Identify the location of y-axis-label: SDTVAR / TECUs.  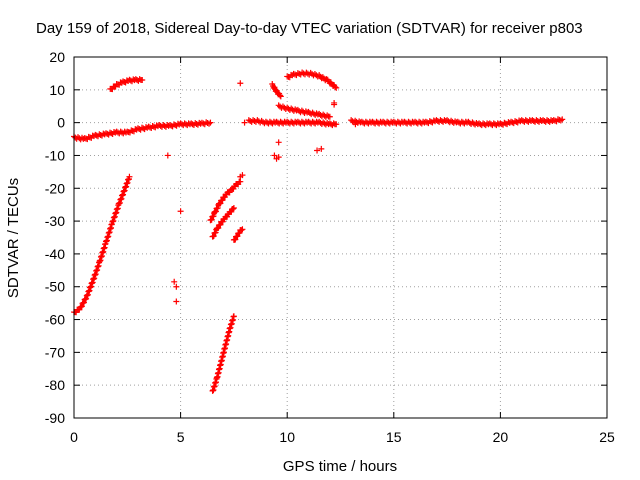
(13, 238).